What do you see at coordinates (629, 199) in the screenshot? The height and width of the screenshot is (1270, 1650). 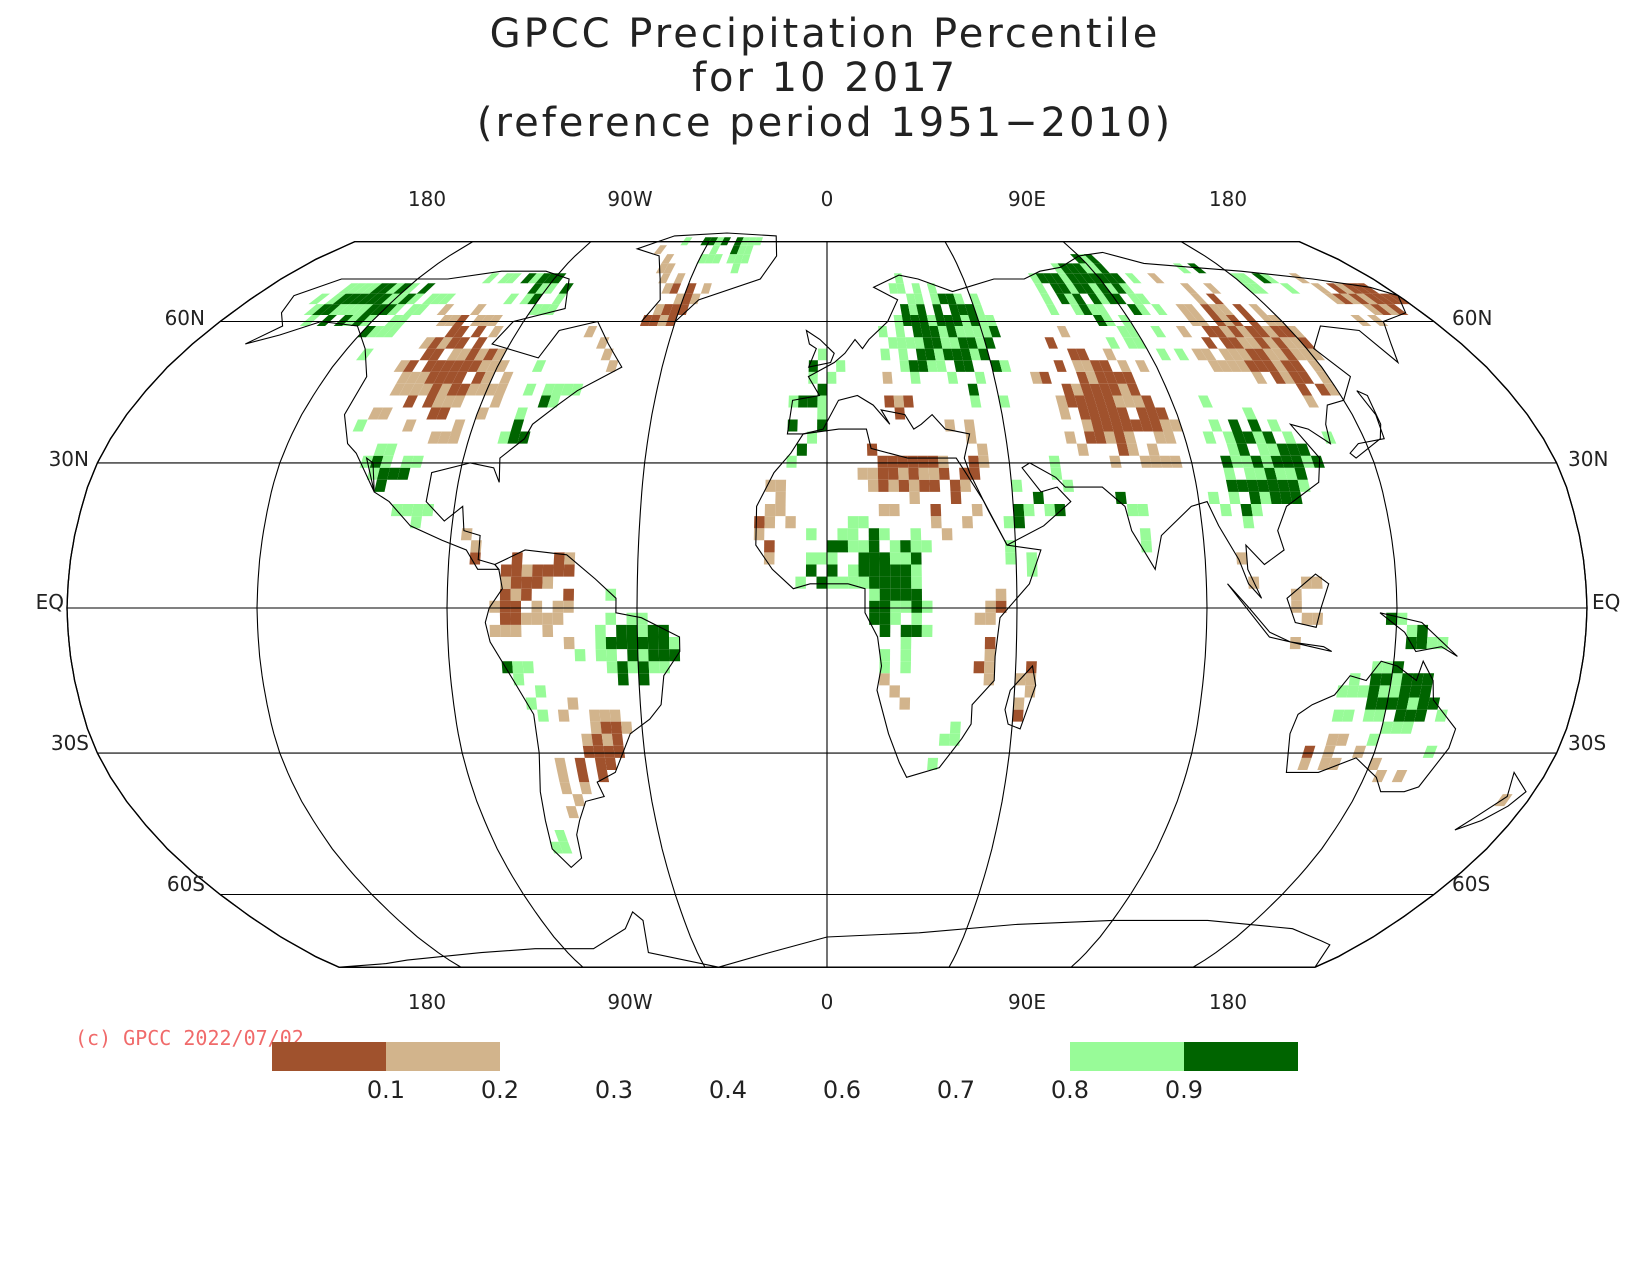 I see `lon-label-90w-top: 90W` at bounding box center [629, 199].